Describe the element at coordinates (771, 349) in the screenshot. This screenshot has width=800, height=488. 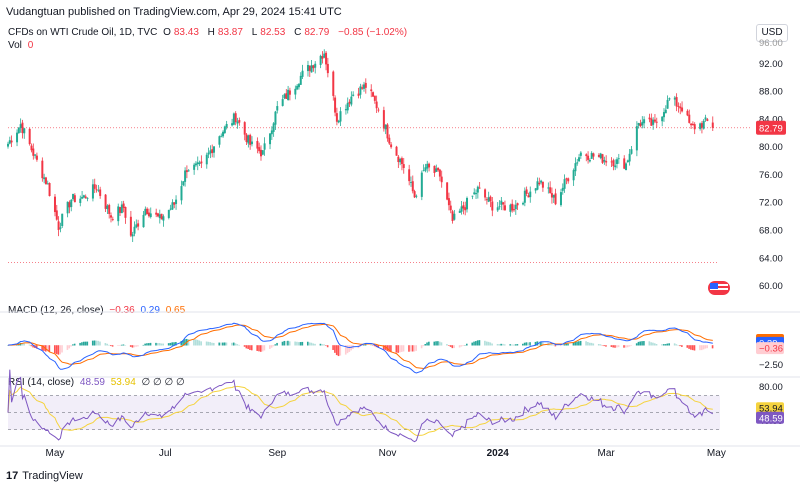
I see `macd-histogram-badge-label: −0.36` at that location.